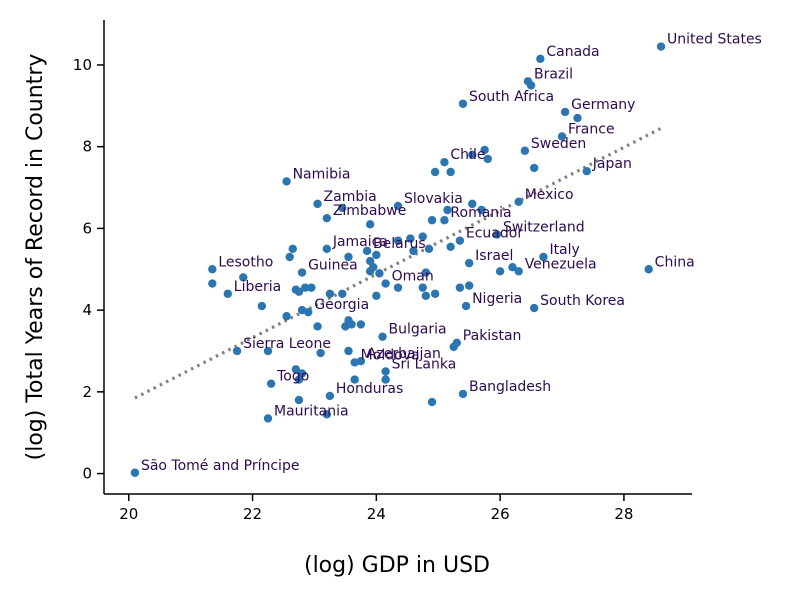 This screenshot has height=594, width=800. Describe the element at coordinates (128, 514) in the screenshot. I see `x-tick-label: 20` at that location.